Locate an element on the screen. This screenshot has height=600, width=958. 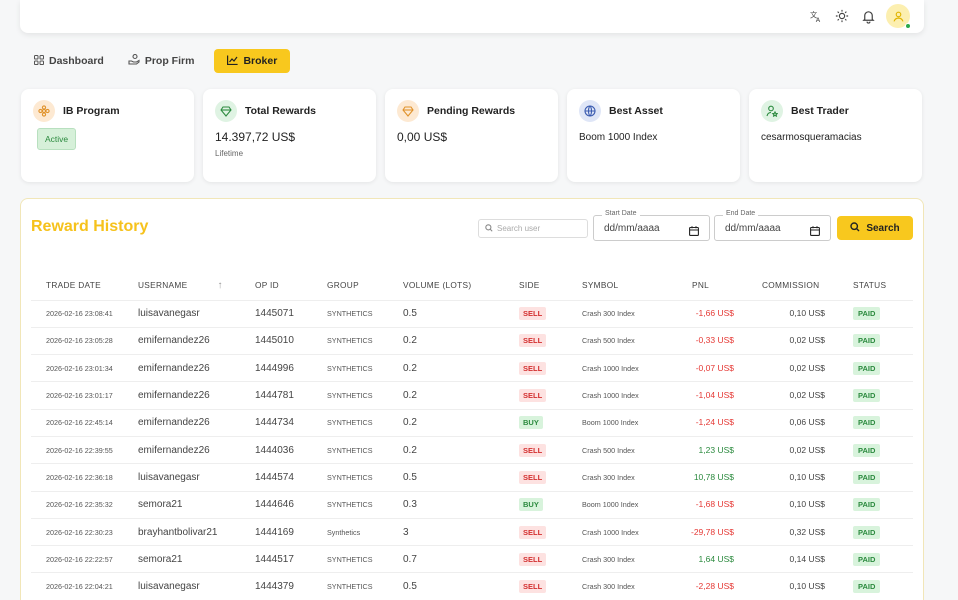
column-header: TRADE DATE is located at coordinates (84, 286).